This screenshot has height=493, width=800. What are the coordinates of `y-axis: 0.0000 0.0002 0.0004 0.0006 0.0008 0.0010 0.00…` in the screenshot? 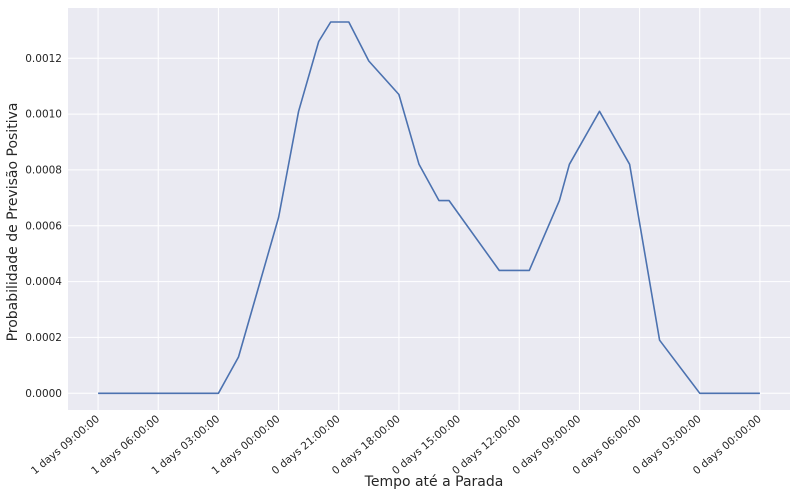 It's located at (43, 226).